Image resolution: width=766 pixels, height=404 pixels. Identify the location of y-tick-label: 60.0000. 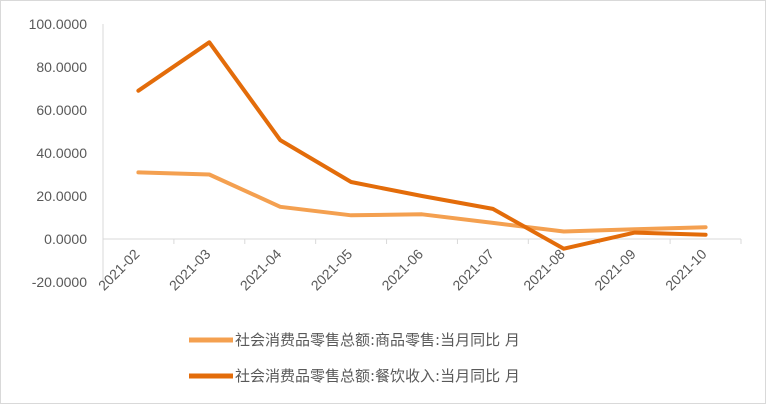
(61, 110).